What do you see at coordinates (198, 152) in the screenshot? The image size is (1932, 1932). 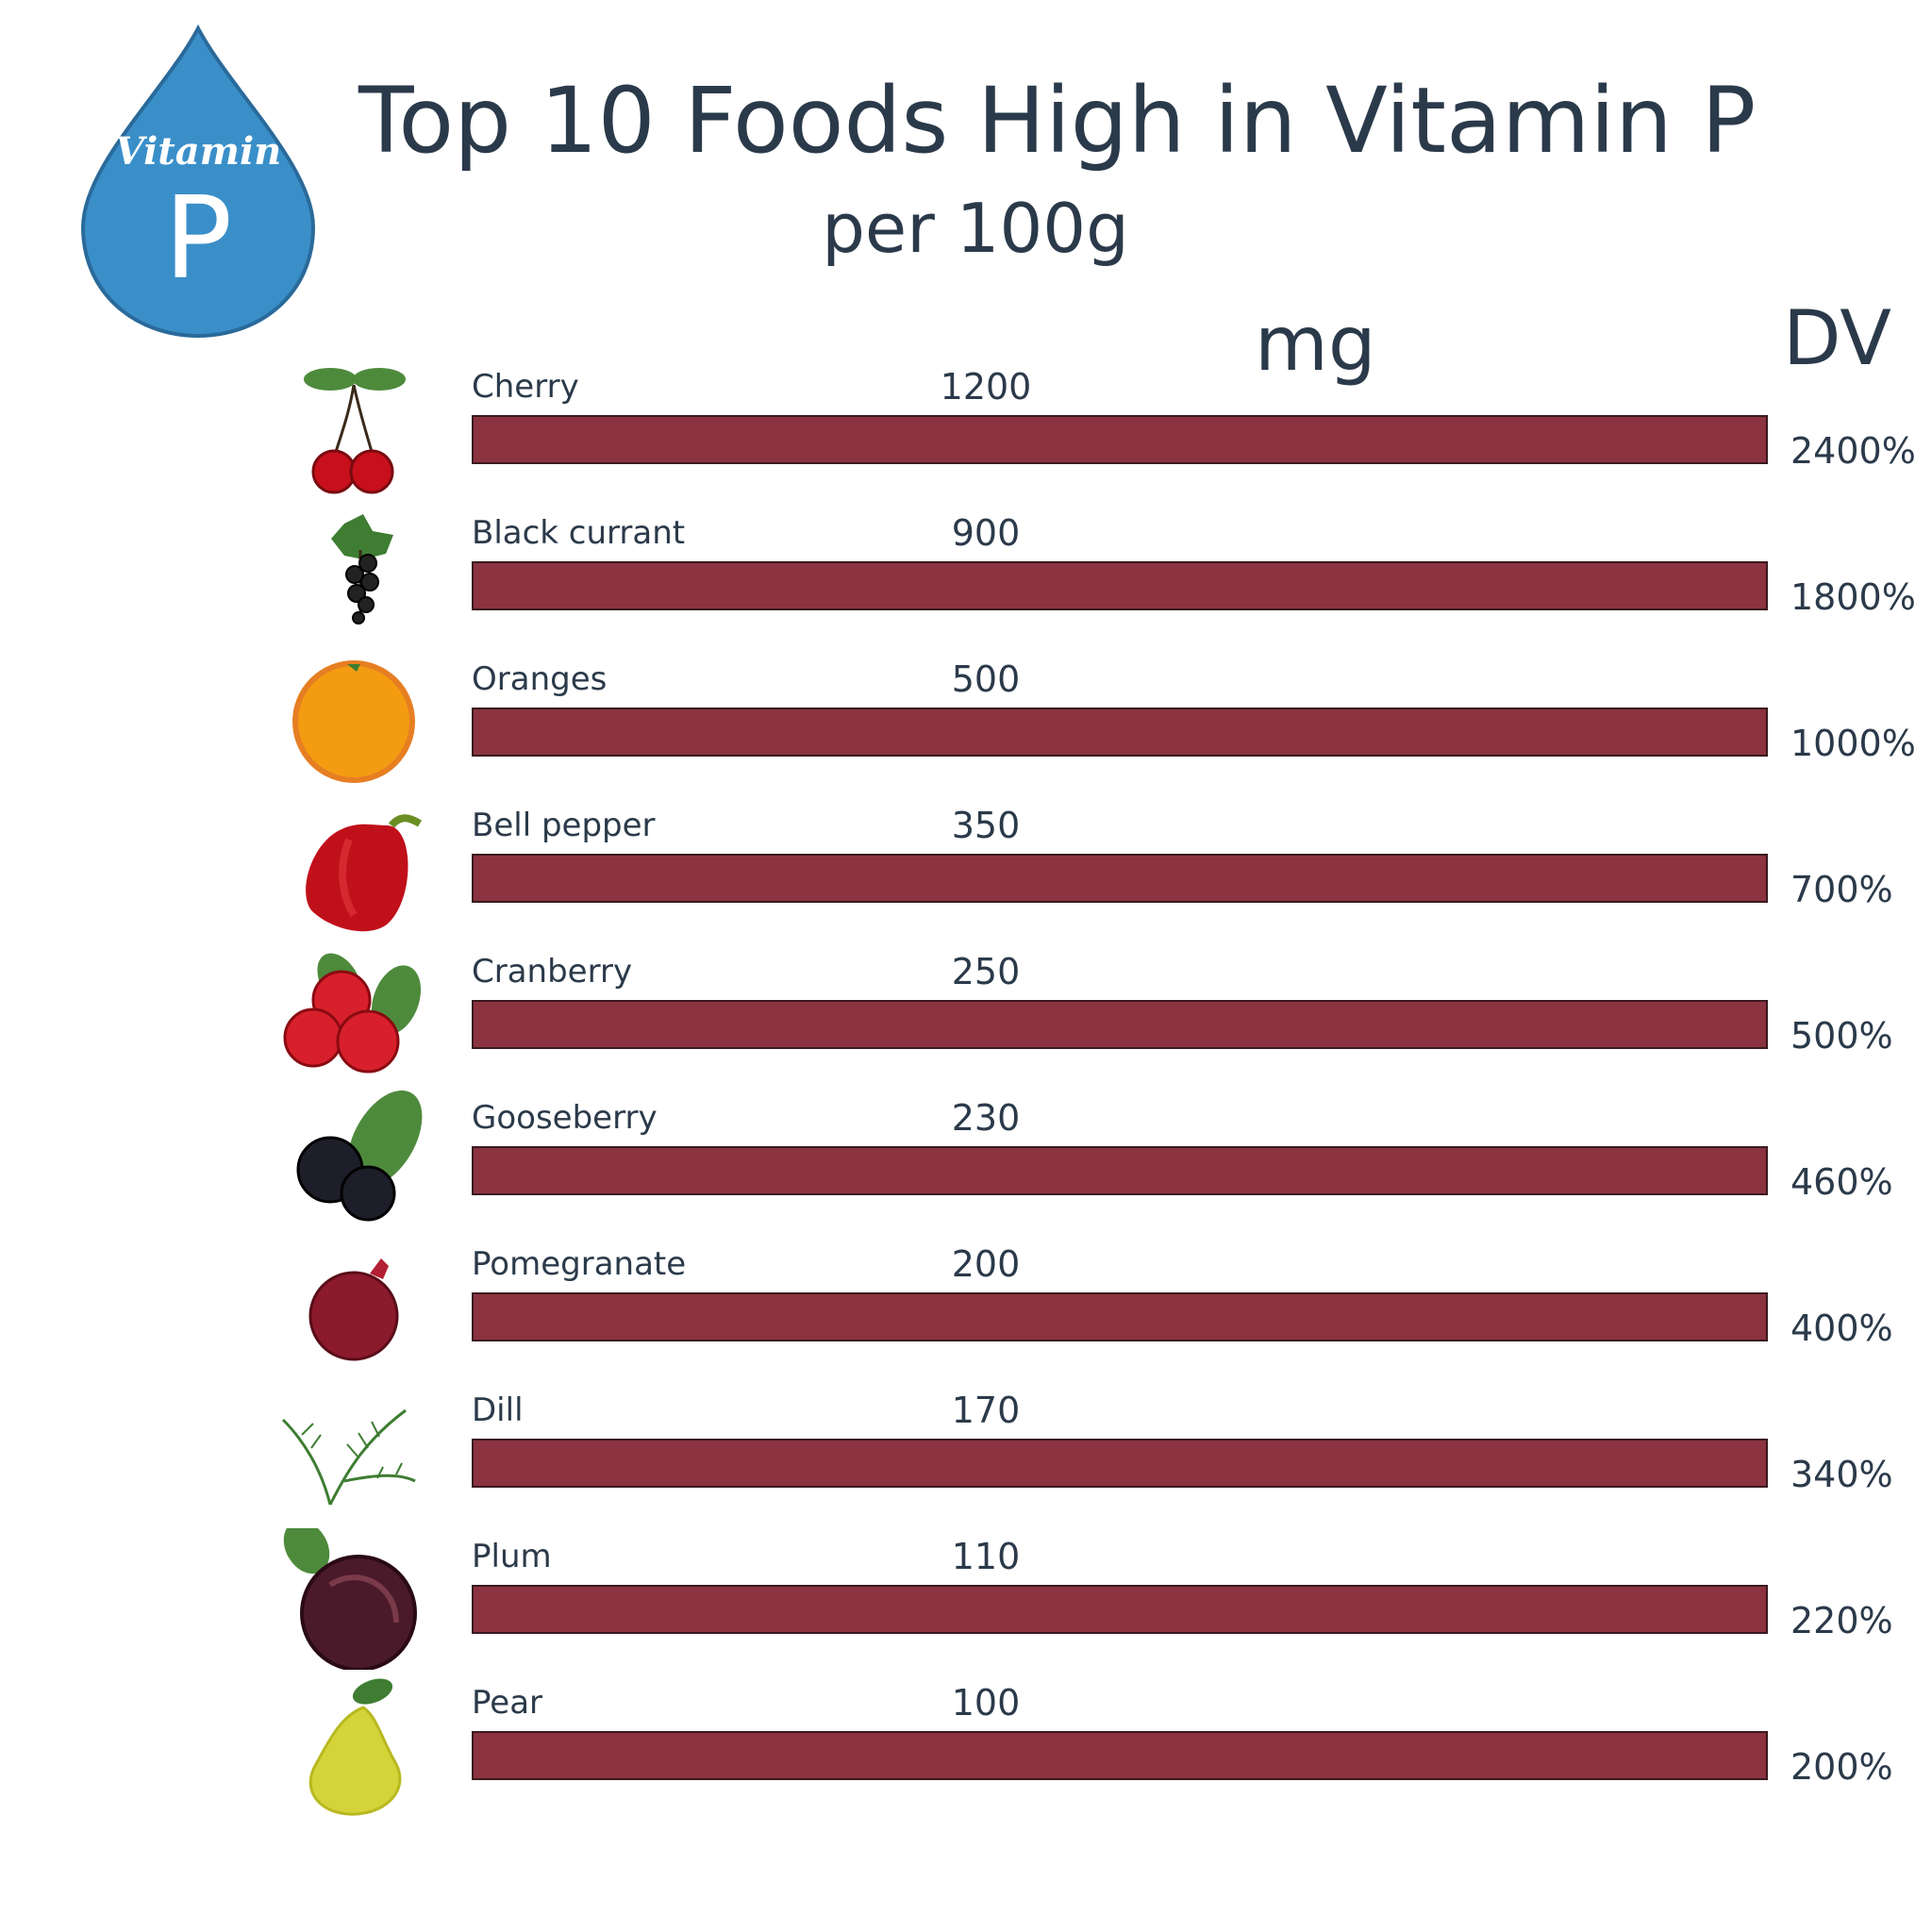 I see `badge-word: Vitamin` at bounding box center [198, 152].